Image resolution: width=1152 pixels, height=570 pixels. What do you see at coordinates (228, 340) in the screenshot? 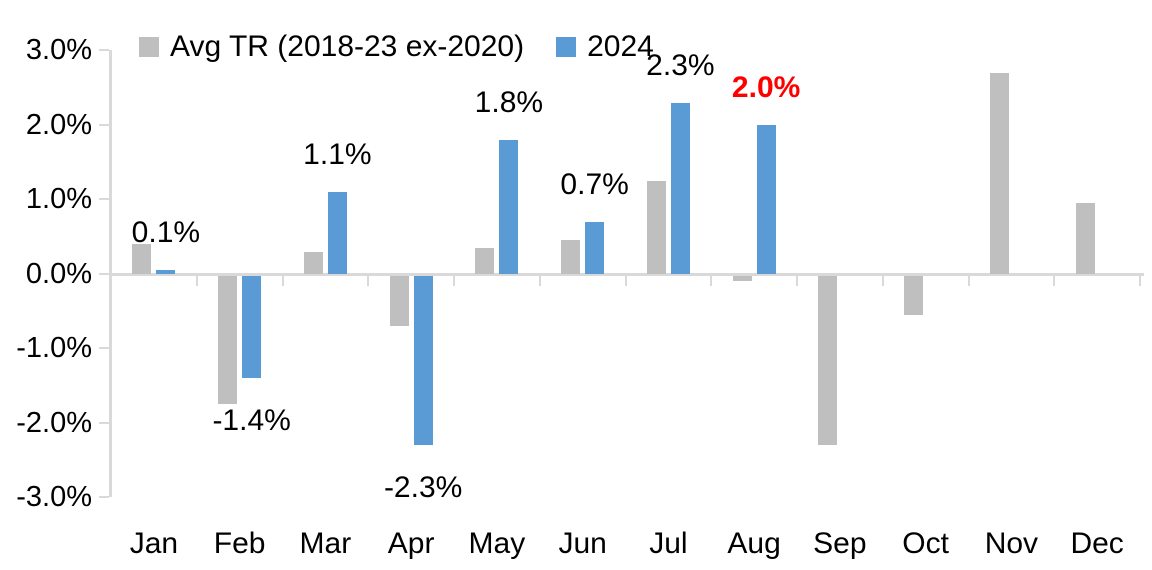
I see `bar-feb-avg` at bounding box center [228, 340].